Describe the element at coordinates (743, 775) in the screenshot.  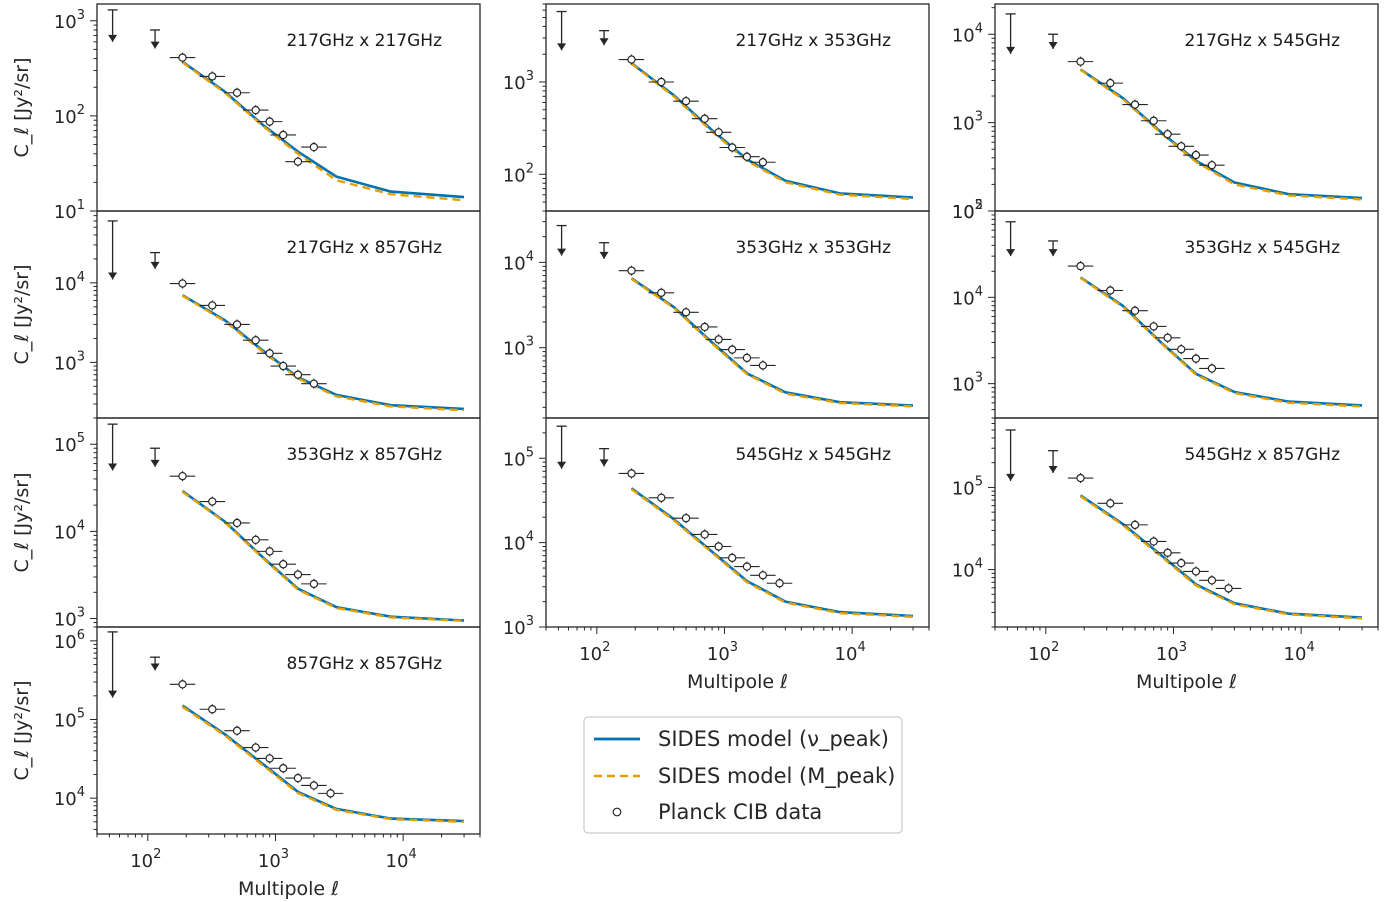
I see `legend-frame` at that location.